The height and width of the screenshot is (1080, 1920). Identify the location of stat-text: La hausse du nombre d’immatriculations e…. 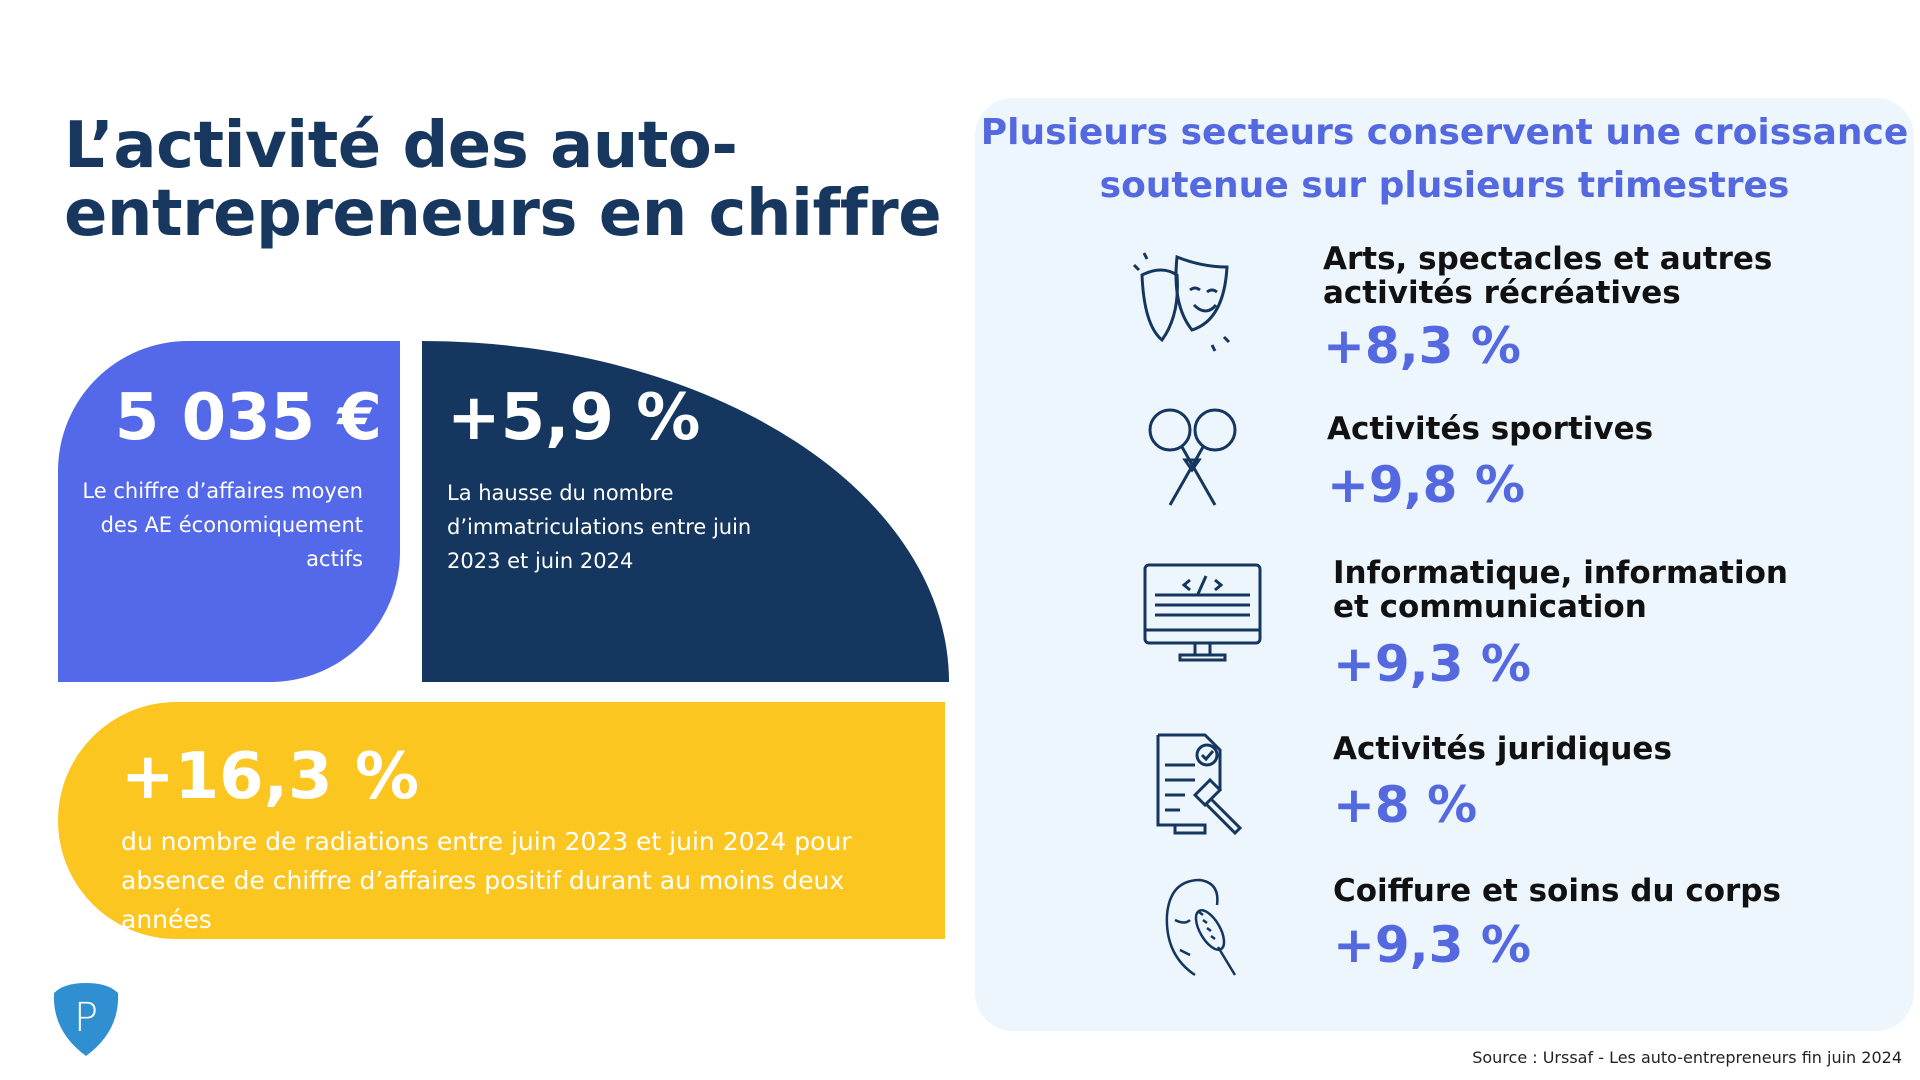
(599, 527).